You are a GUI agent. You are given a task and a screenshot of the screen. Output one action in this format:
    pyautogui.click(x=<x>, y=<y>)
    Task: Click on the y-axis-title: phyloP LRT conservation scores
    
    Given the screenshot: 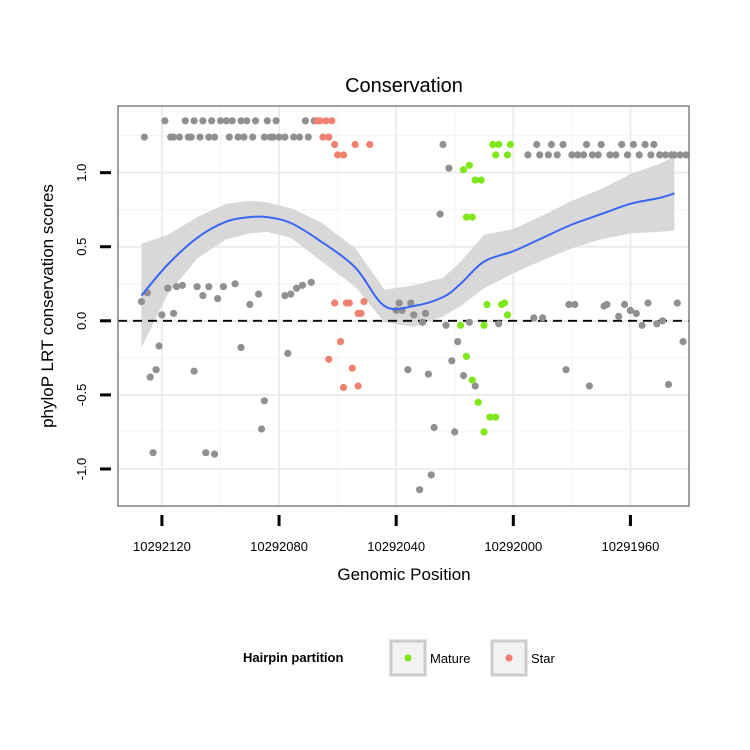 What is the action you would take?
    pyautogui.click(x=47, y=306)
    